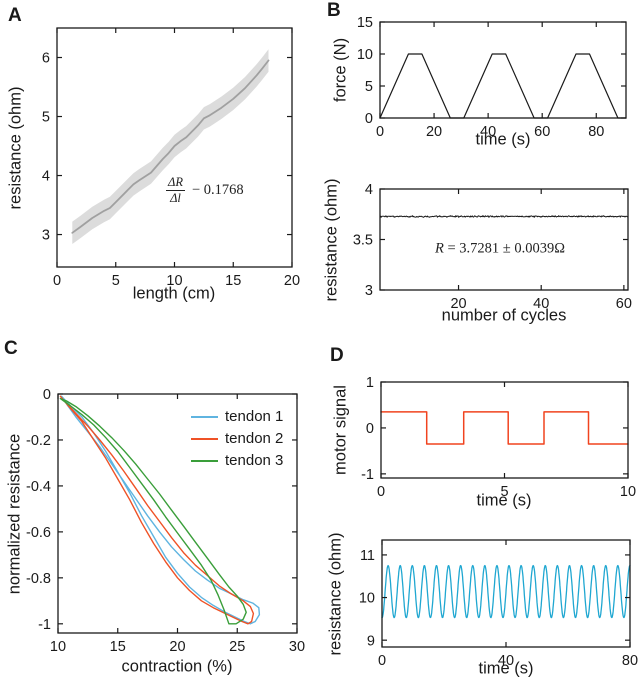 This screenshot has width=640, height=692. What do you see at coordinates (504, 248) in the screenshot?
I see `resistance-annotation-value: = 3.7281 ± 0.0039Ω` at bounding box center [504, 248].